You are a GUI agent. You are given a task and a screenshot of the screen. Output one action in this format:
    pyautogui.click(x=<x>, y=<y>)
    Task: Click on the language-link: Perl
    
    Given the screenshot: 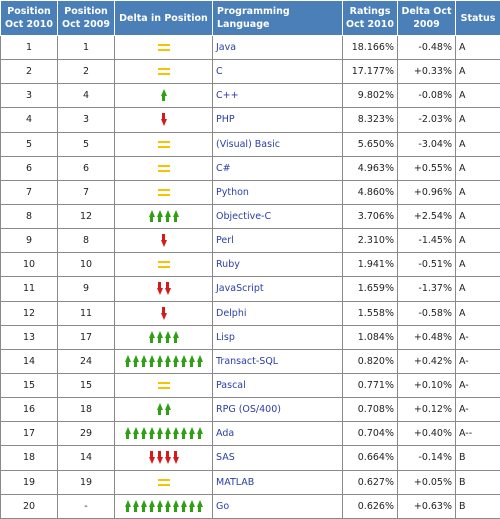 What is the action you would take?
    pyautogui.click(x=277, y=241)
    